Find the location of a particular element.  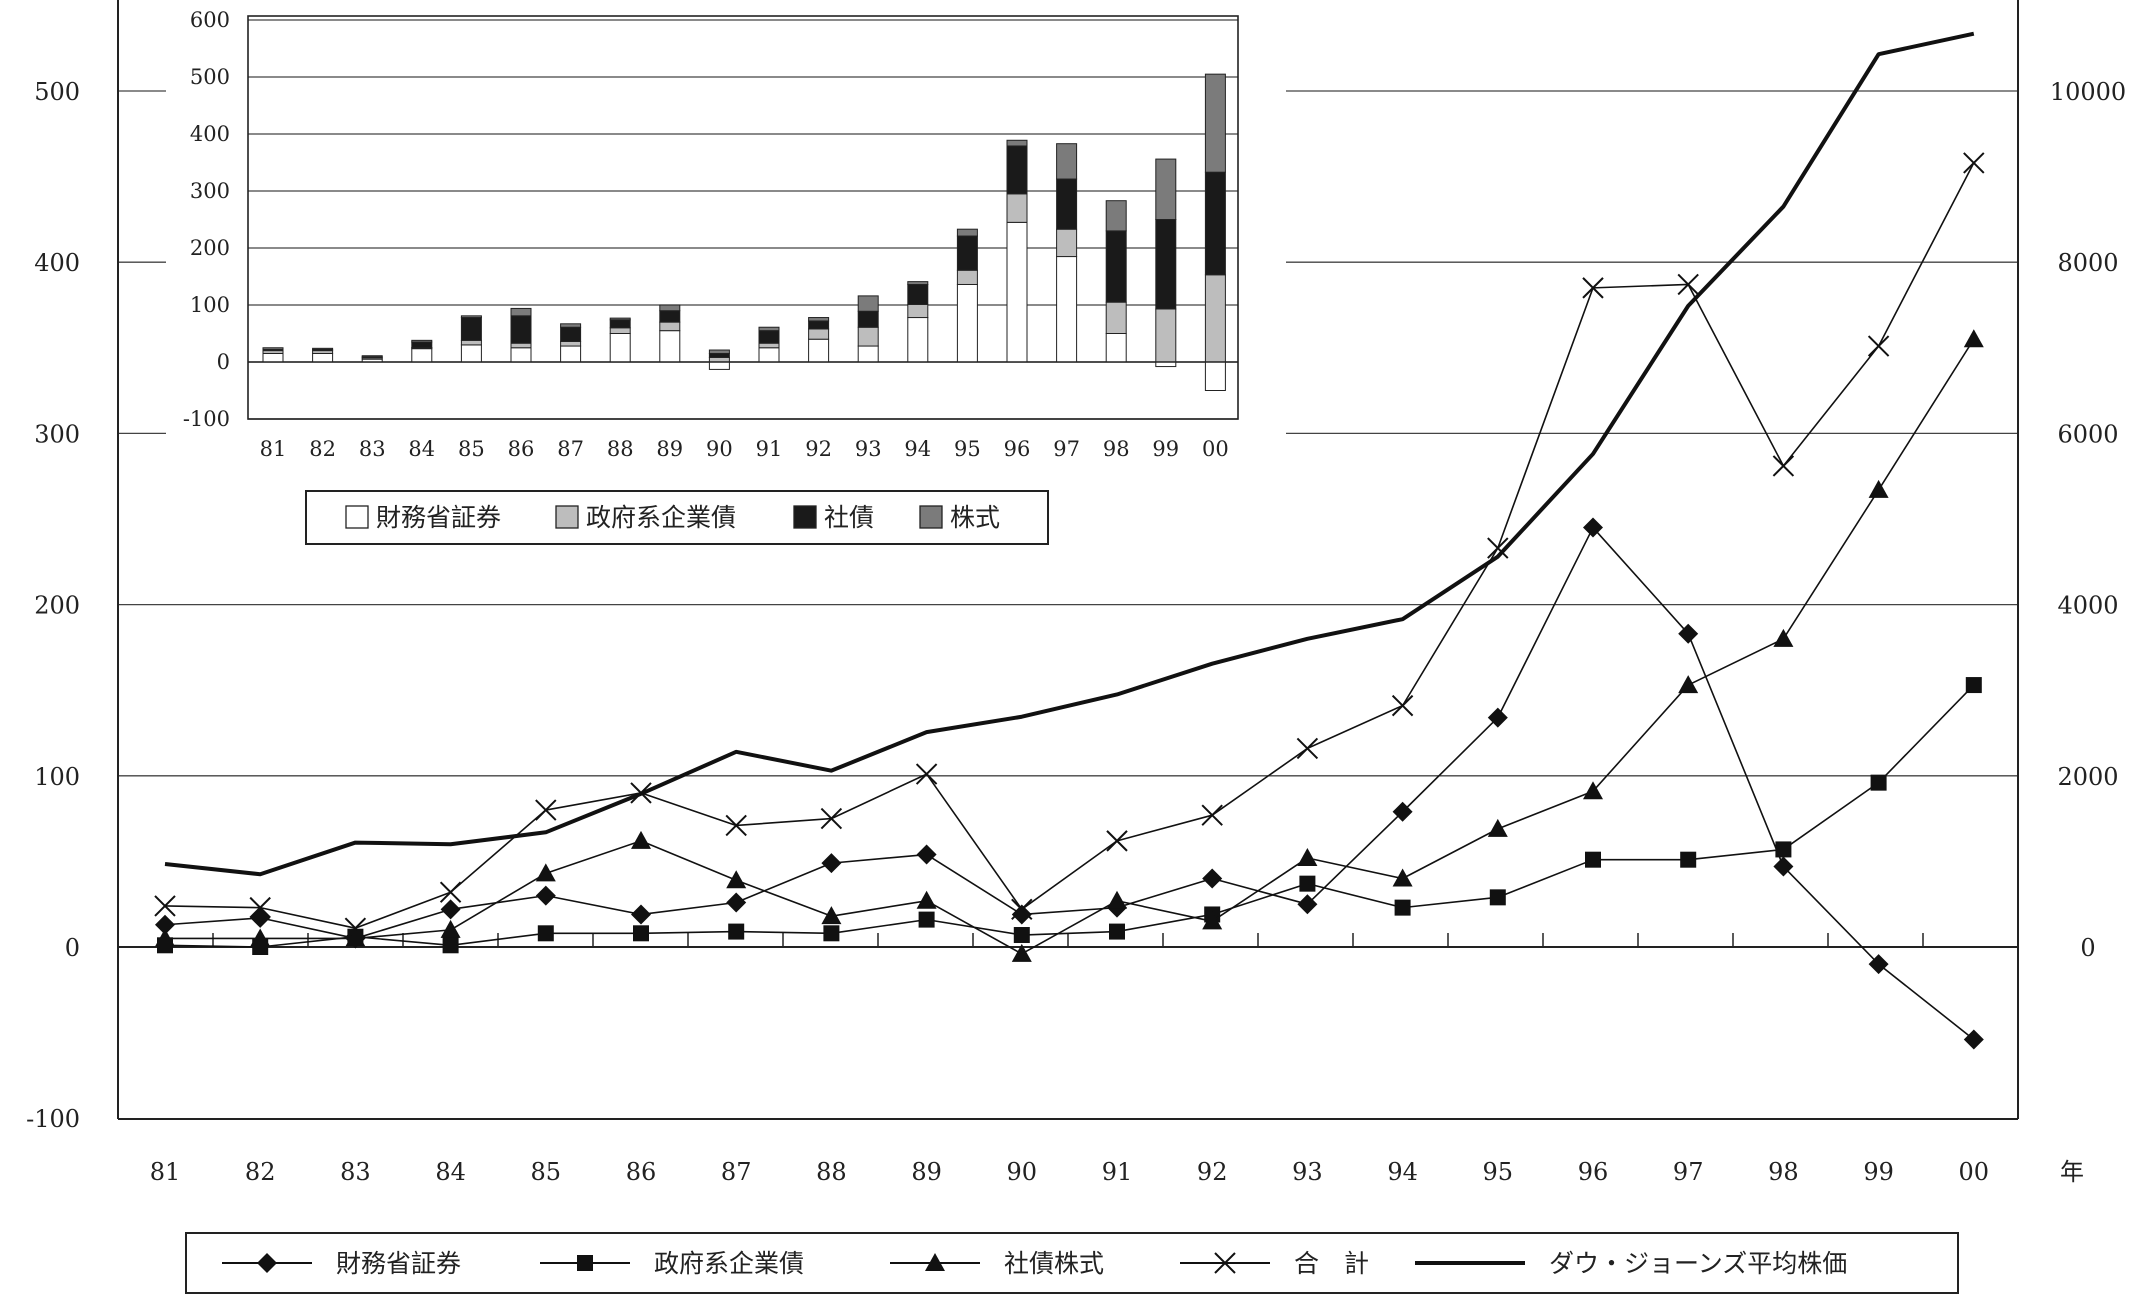

inset-x-tick-label: 94 is located at coordinates (917, 449).